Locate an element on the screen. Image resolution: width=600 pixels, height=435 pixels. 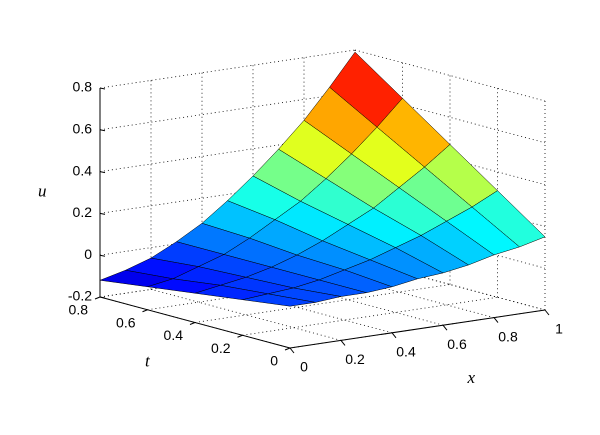
x-tick-label: 0.8 is located at coordinates (508, 336).